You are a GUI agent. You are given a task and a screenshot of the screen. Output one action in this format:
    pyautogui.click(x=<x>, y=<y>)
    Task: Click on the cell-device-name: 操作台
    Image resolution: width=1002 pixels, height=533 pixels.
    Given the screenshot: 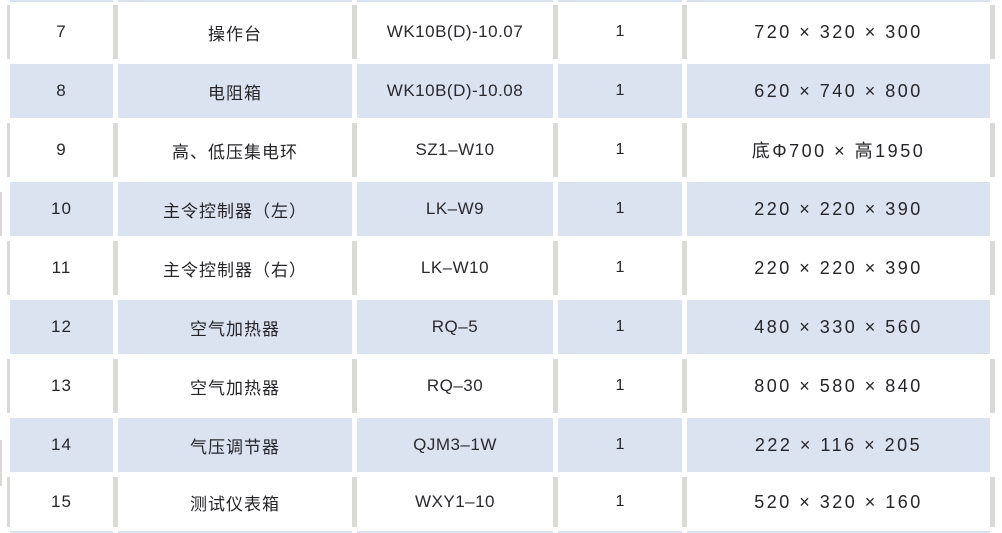 What is the action you would take?
    pyautogui.click(x=235, y=32)
    